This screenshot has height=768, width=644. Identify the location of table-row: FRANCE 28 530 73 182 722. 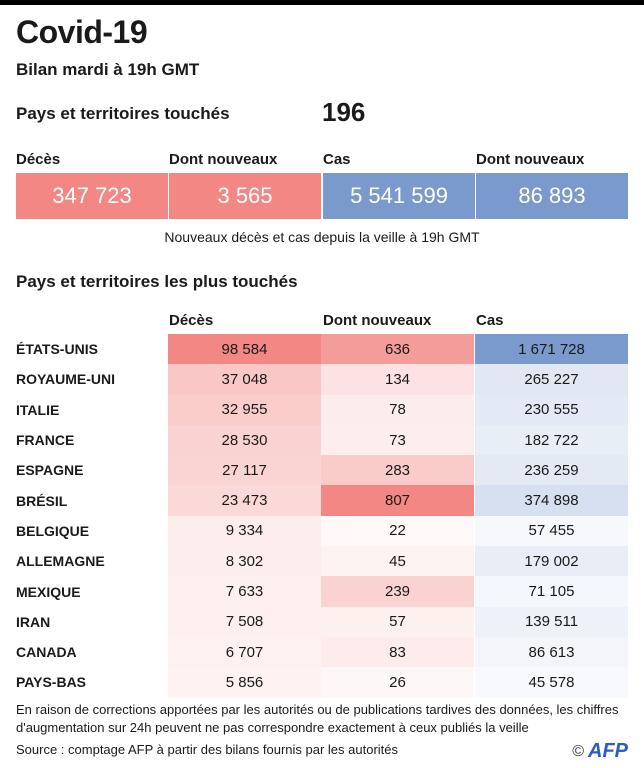
(322, 440).